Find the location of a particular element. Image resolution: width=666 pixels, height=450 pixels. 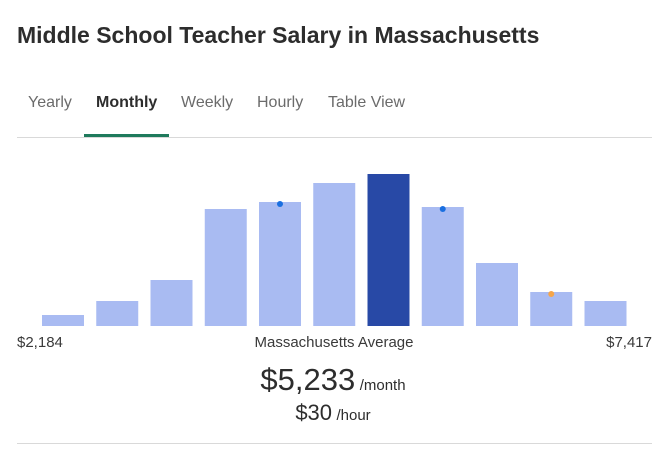

tab: Hourly is located at coordinates (280, 102).